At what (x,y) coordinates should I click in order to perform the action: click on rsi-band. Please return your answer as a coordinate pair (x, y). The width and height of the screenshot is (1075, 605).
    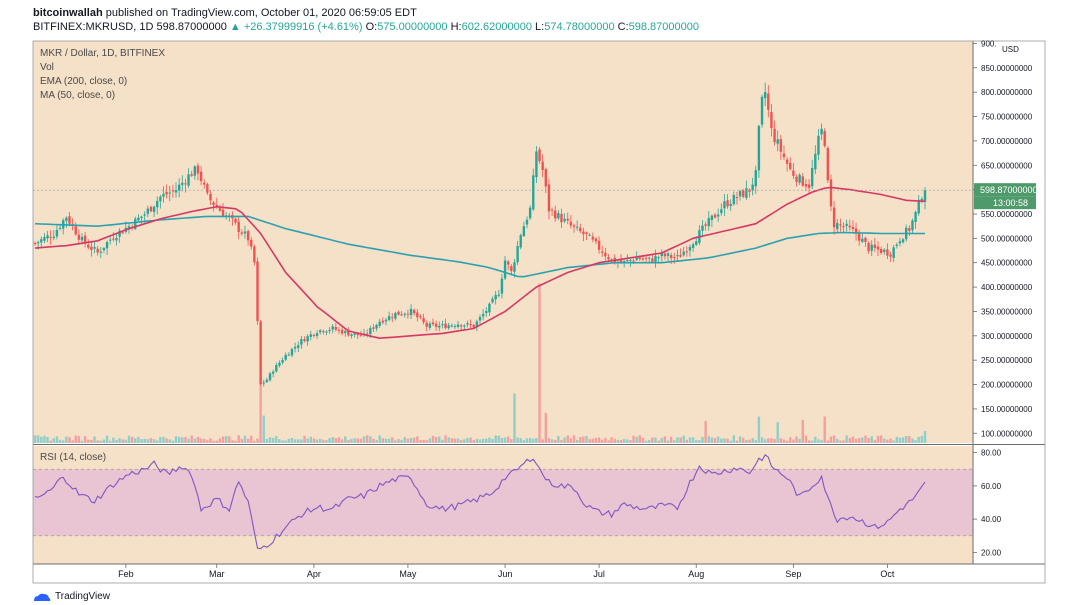
    Looking at the image, I should click on (503, 502).